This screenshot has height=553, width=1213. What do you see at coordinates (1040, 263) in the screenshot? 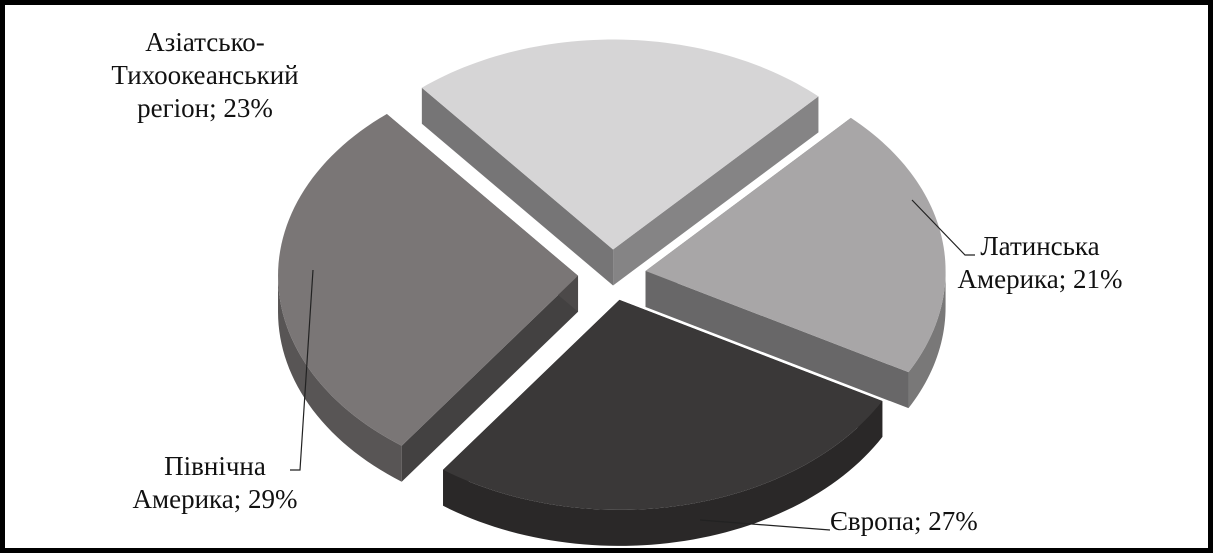
I see `label-latin-america: Латинська Америка; 21%` at bounding box center [1040, 263].